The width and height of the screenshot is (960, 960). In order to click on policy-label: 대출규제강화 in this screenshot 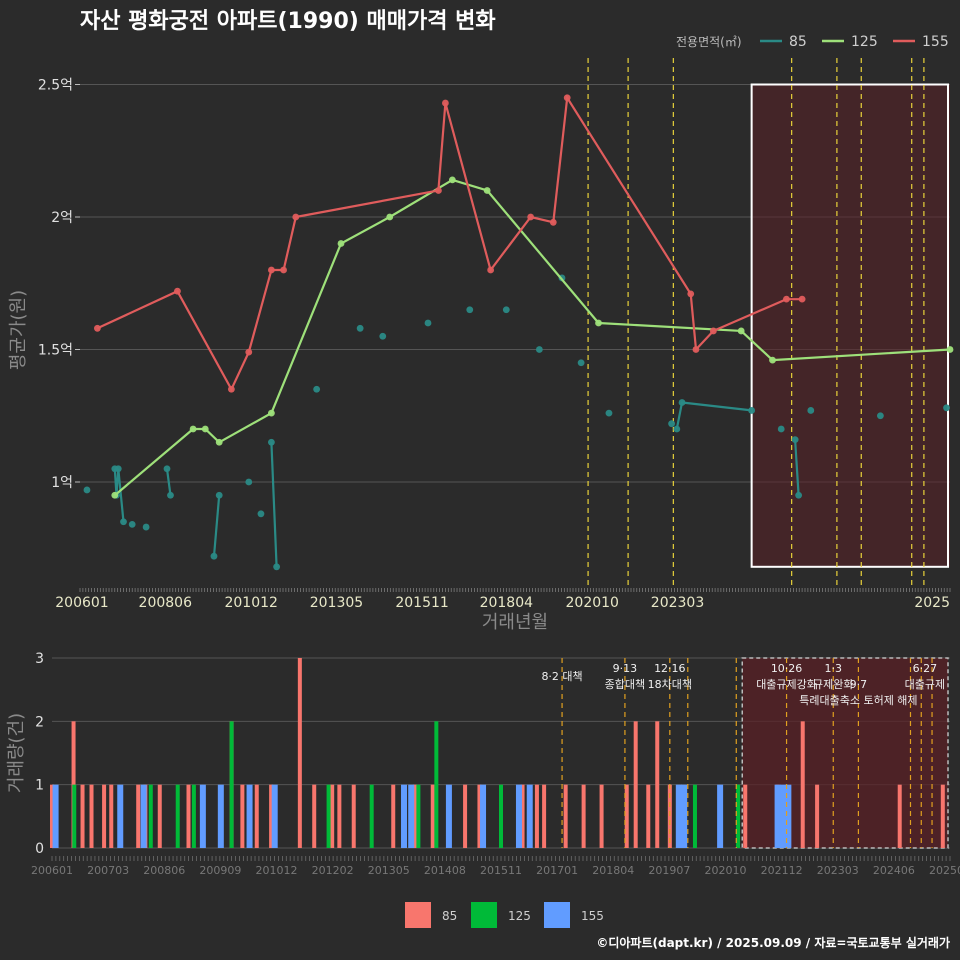, I will do `click(786, 684)`.